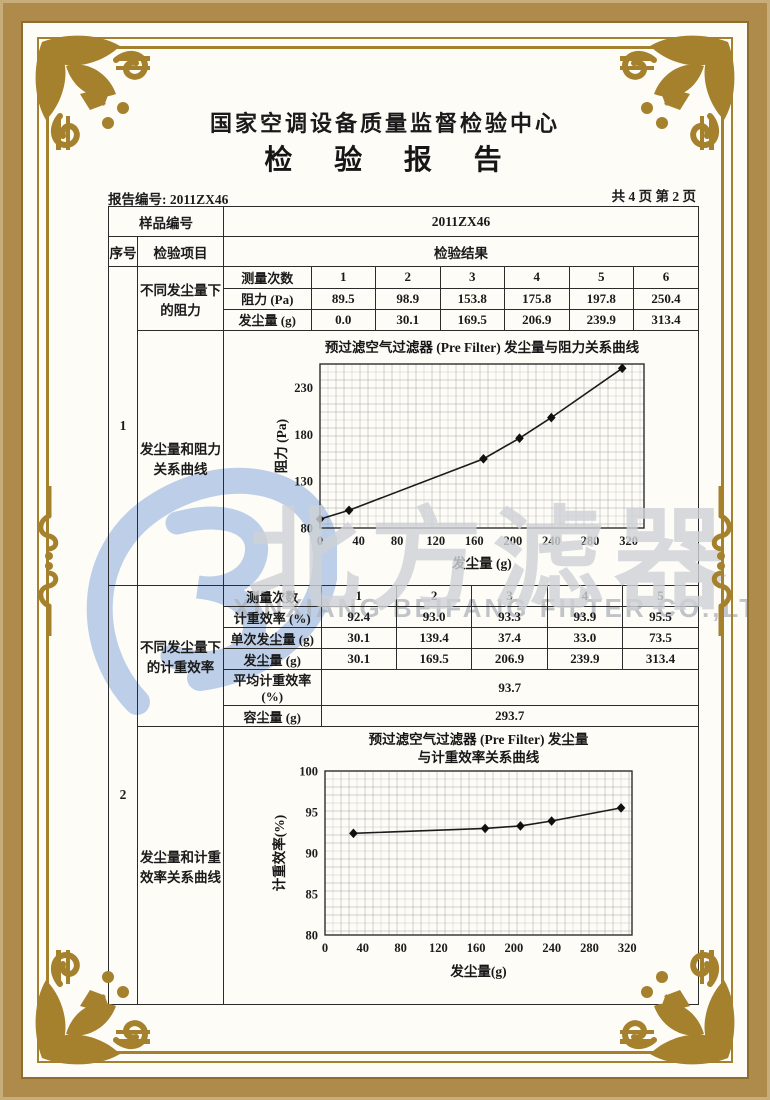 The height and width of the screenshot is (1100, 770). Describe the element at coordinates (343, 298) in the screenshot. I see `t1-cell: 89.5` at that location.